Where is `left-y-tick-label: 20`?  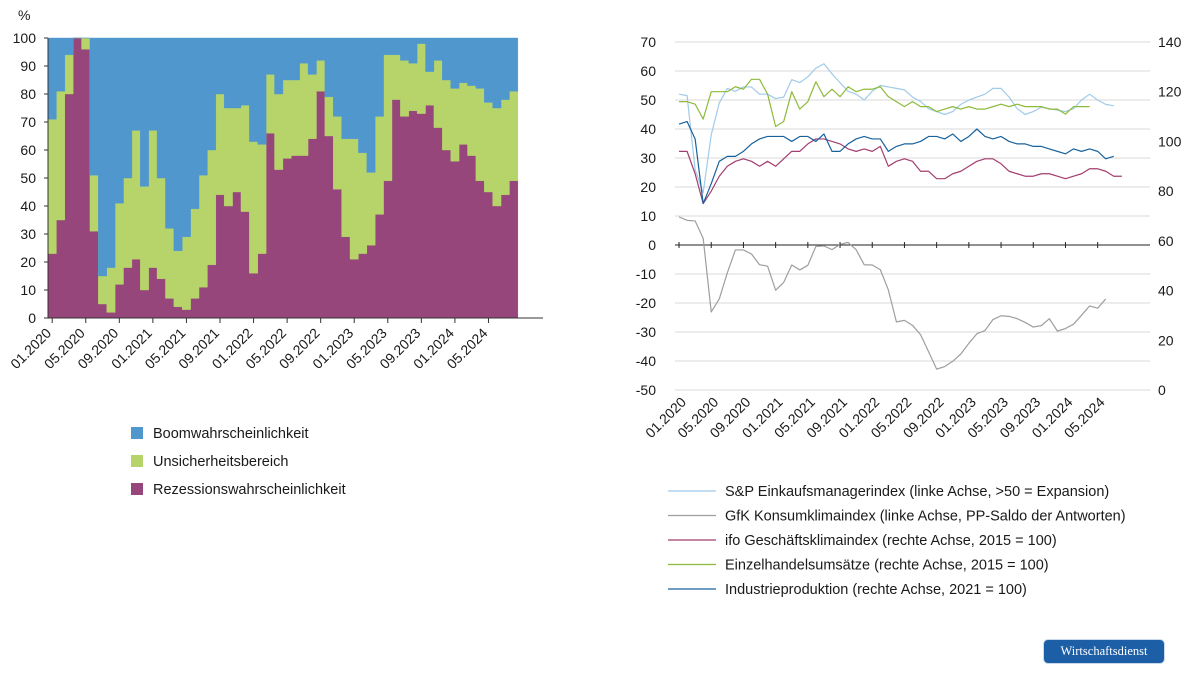 left-y-tick-label: 20 is located at coordinates (28, 262).